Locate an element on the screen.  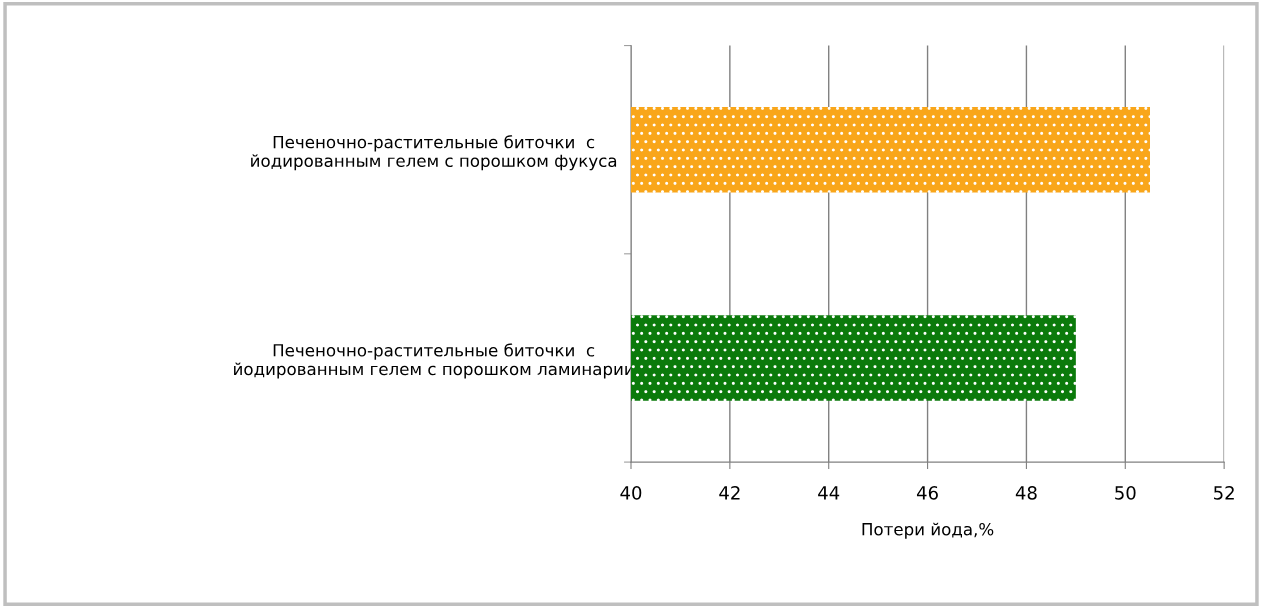
x-tick-label: 46 is located at coordinates (927, 493).